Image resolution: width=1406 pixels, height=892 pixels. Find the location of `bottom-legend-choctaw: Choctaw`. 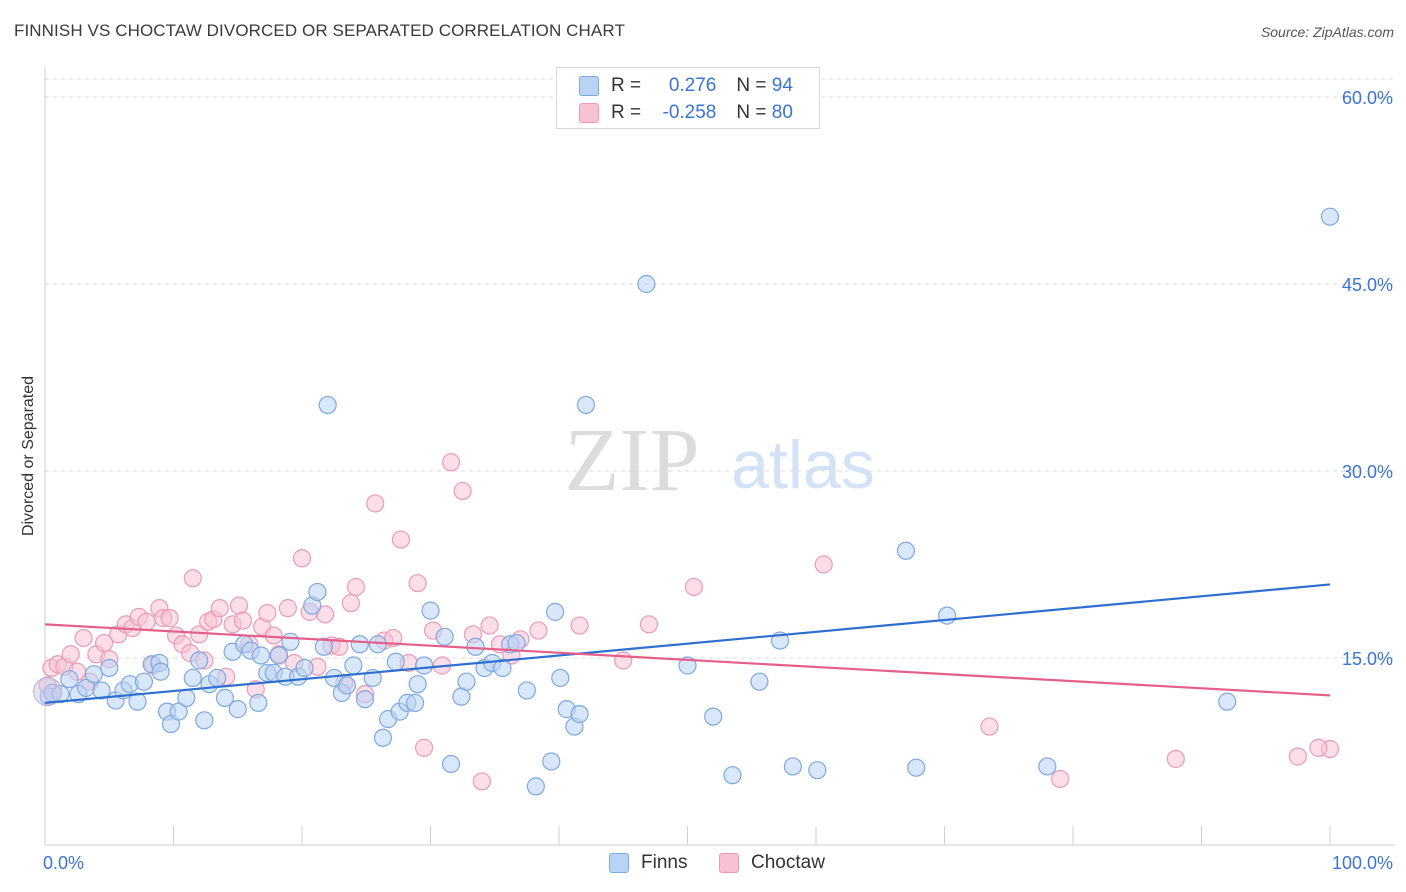

bottom-legend-choctaw: Choctaw is located at coordinates (772, 863).